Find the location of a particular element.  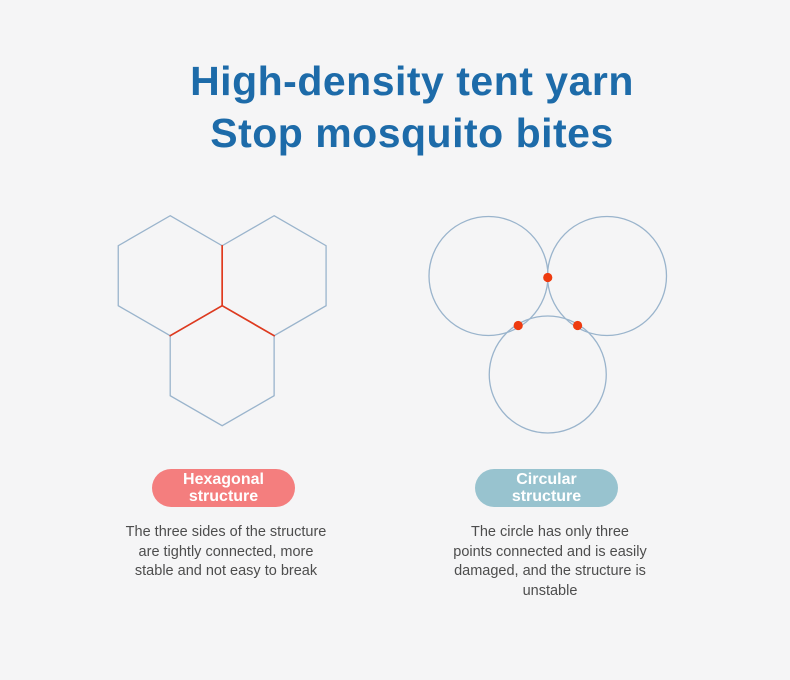

shared-edge-lower-left is located at coordinates (196, 320).